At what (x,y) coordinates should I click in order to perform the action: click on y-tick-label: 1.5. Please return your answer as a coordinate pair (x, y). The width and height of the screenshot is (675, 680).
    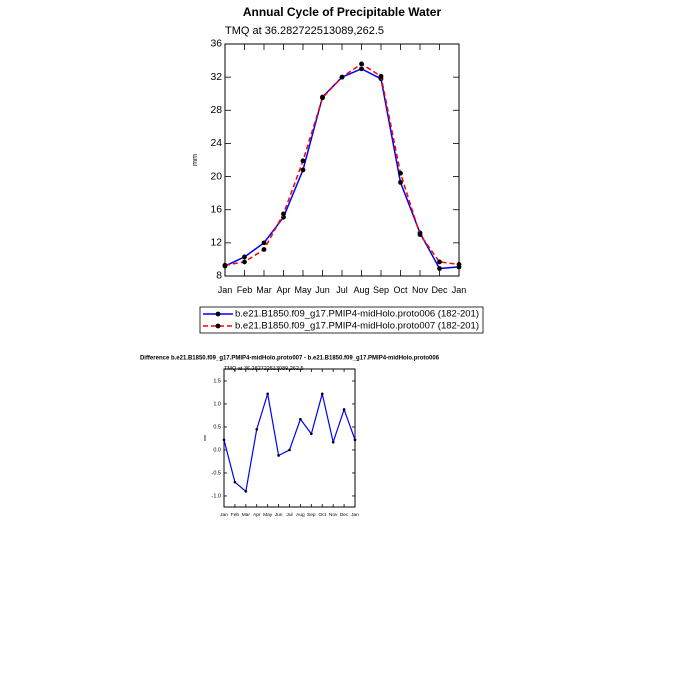
    Looking at the image, I should click on (217, 381).